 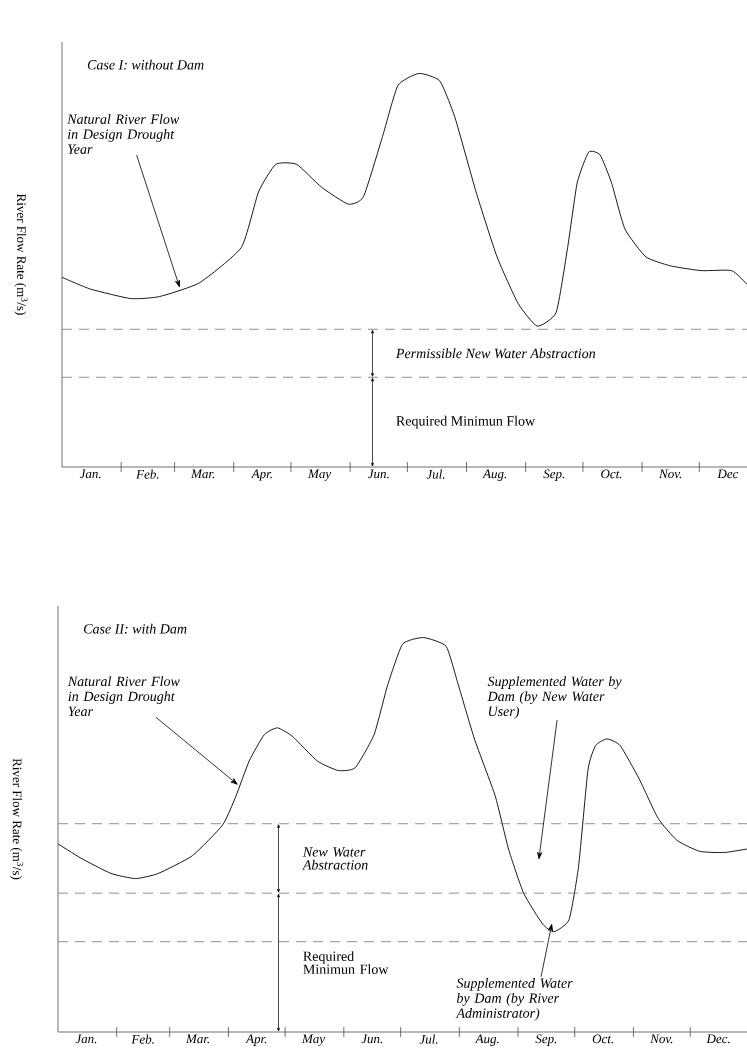 I want to click on chart-title: Case I: without Dam, so click(x=145, y=64).